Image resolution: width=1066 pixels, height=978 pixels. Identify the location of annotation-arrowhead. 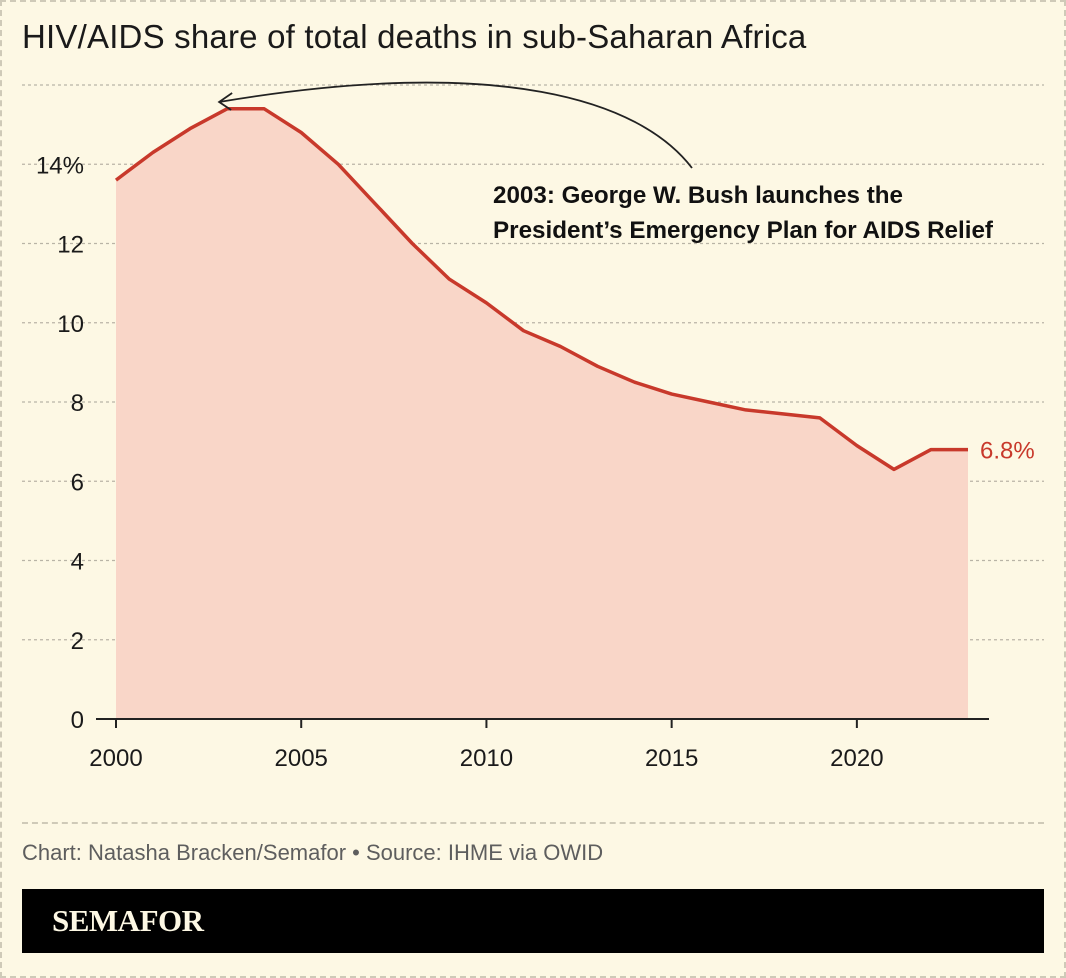
(225, 101).